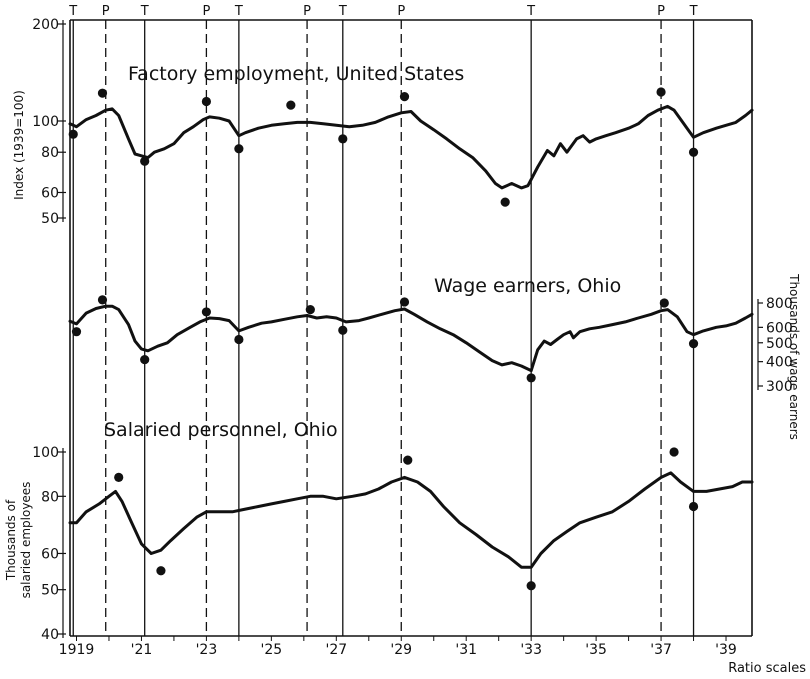 This screenshot has width=810, height=679. Describe the element at coordinates (779, 363) in the screenshot. I see `y-tick-label-wage: 400` at that location.